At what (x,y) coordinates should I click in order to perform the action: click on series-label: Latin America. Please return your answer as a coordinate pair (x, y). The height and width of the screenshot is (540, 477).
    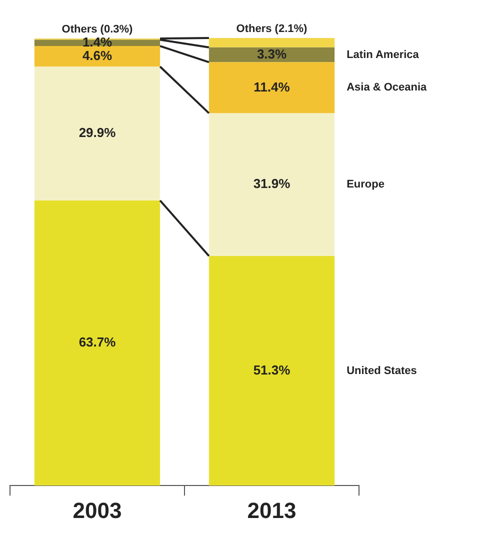
    Looking at the image, I should click on (383, 54).